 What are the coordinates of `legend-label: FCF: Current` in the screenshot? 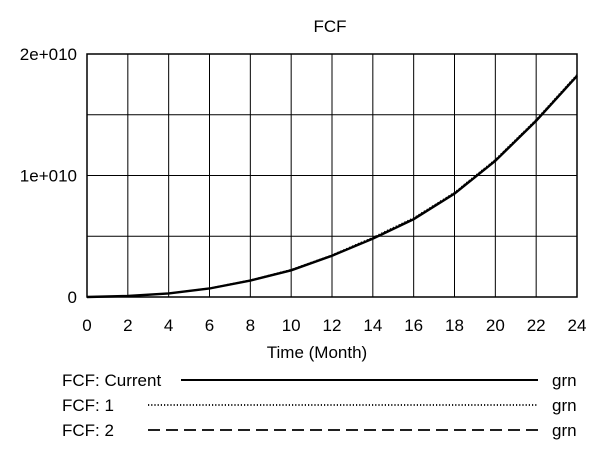 It's located at (111, 380).